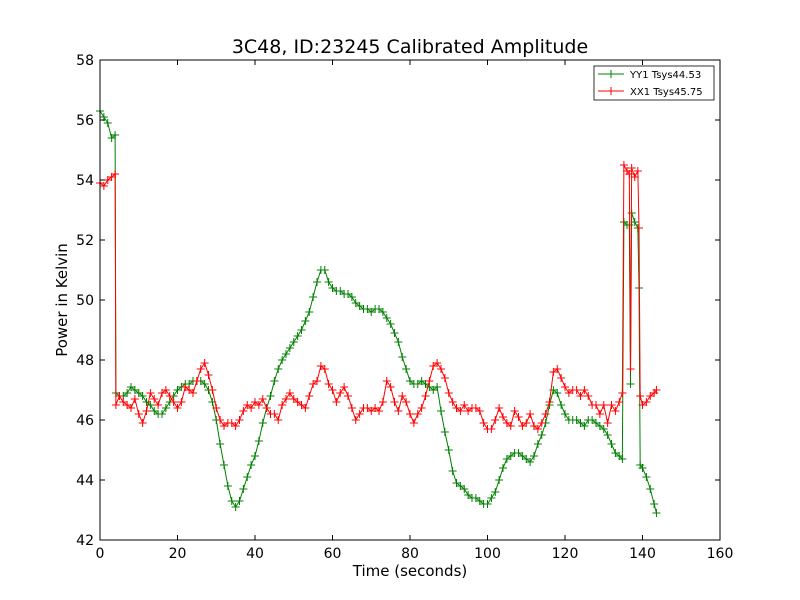 This screenshot has height=600, width=800. I want to click on x-tick-label: 160, so click(720, 554).